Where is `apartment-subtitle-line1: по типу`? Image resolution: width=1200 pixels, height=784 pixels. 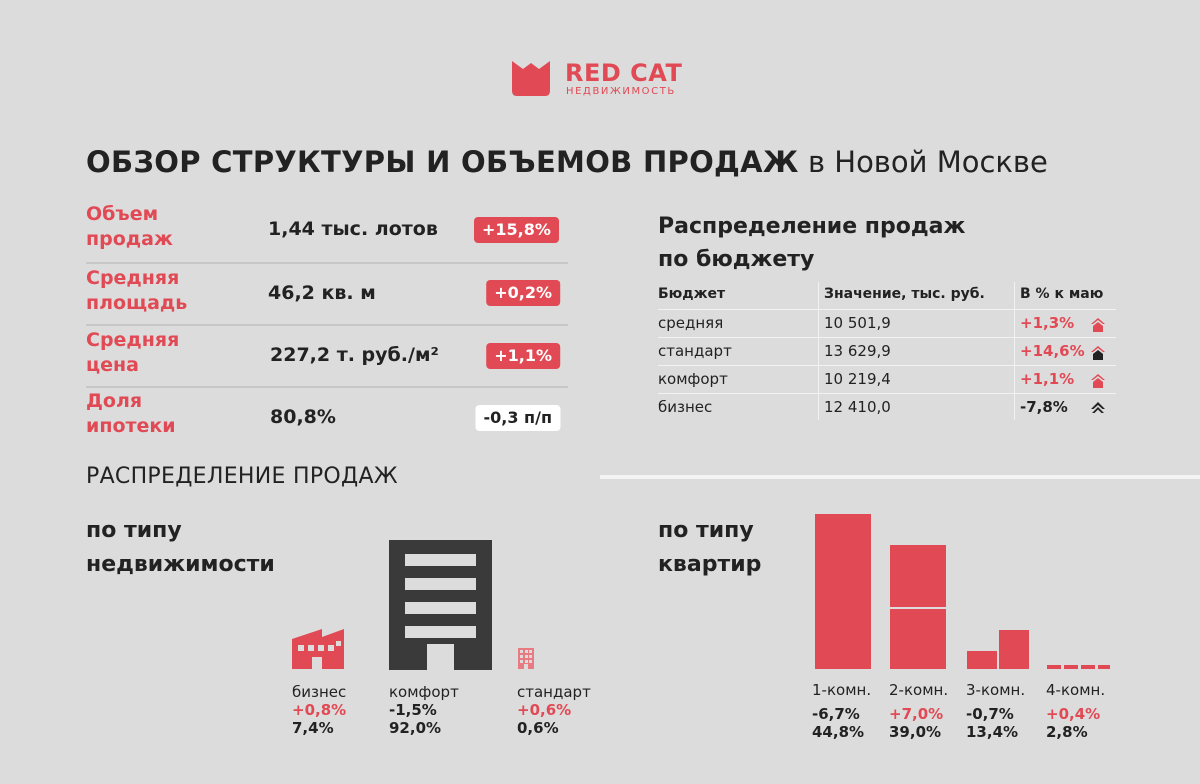 apartment-subtitle-line1: по типу is located at coordinates (706, 530).